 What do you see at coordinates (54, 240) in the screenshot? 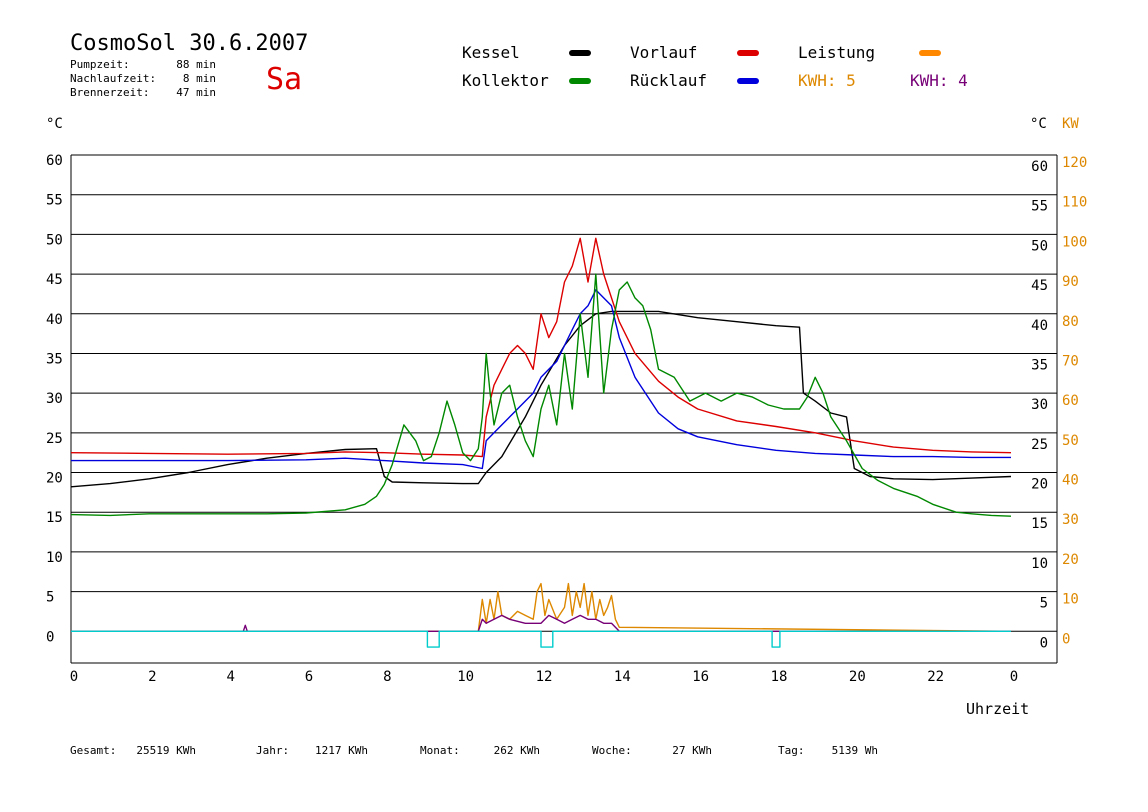
I see `y-tick-label: 50` at bounding box center [54, 240].